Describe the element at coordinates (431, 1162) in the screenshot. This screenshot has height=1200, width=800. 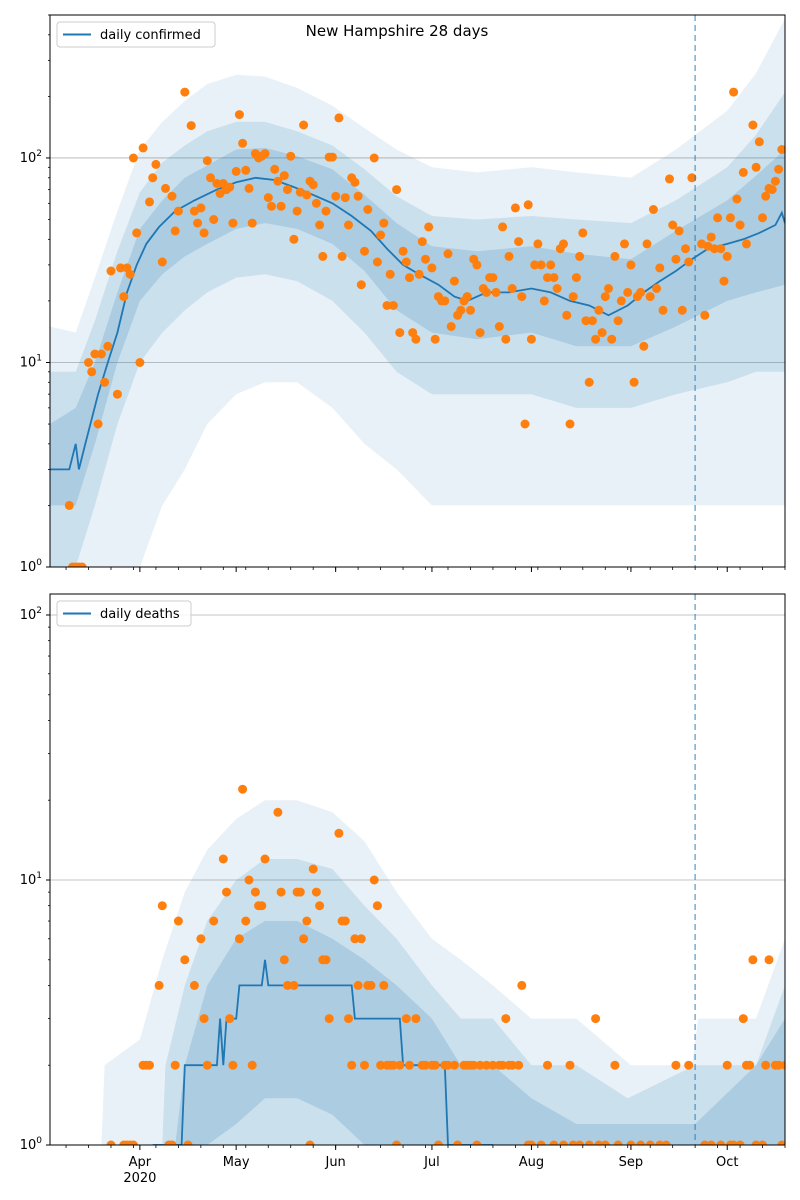
I see `x-tick-label-3: Jul` at that location.